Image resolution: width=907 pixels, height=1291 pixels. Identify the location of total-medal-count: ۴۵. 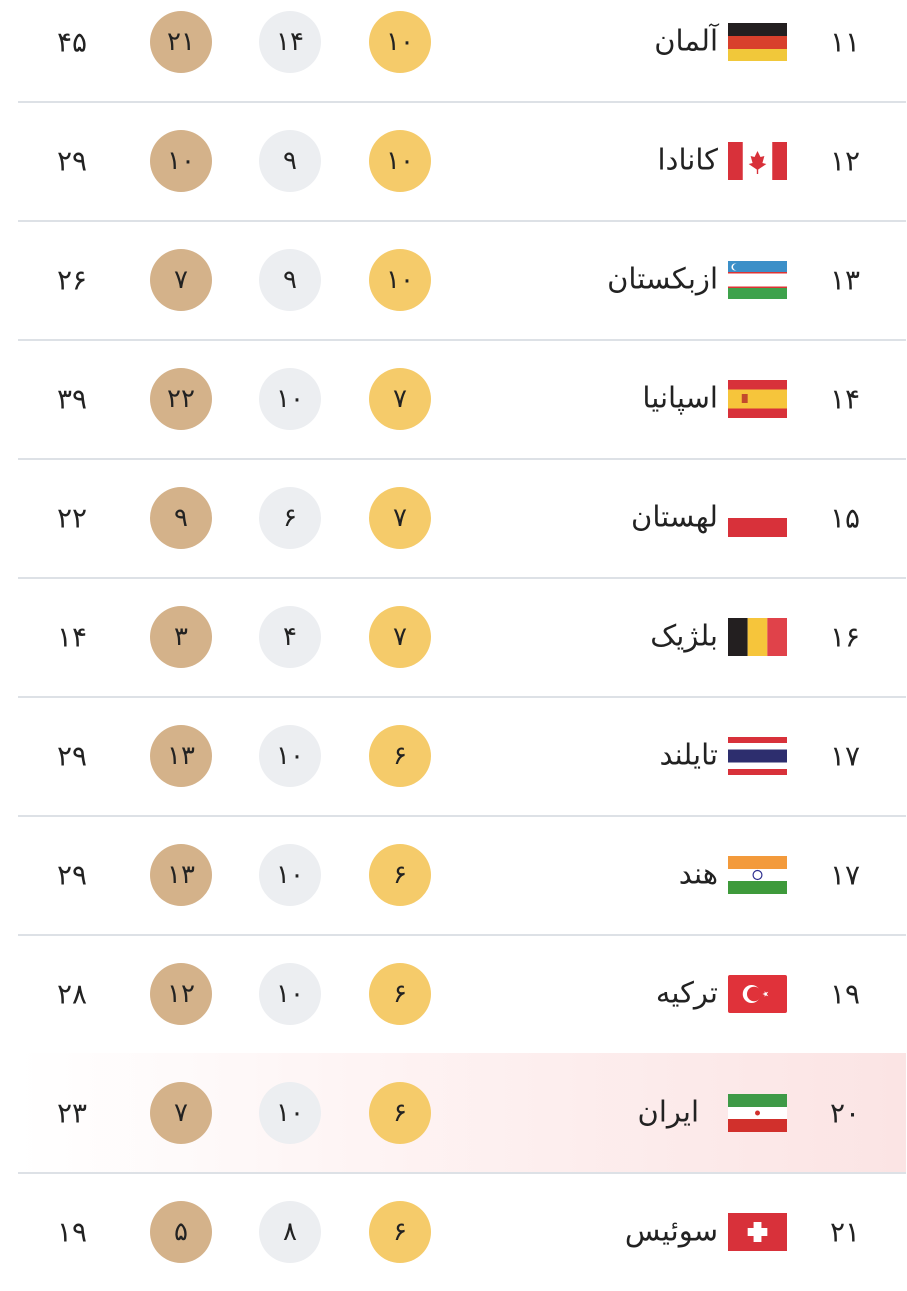
(72, 41).